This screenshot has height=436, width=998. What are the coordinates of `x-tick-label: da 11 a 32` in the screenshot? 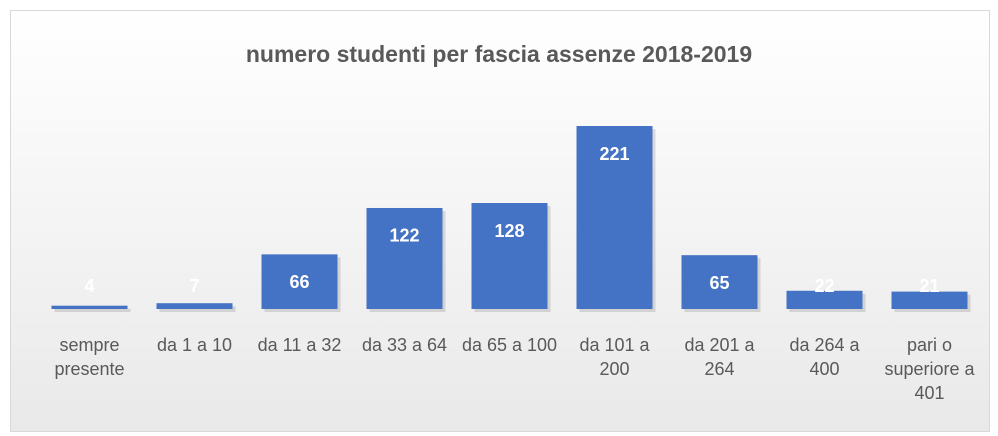 It's located at (299, 345).